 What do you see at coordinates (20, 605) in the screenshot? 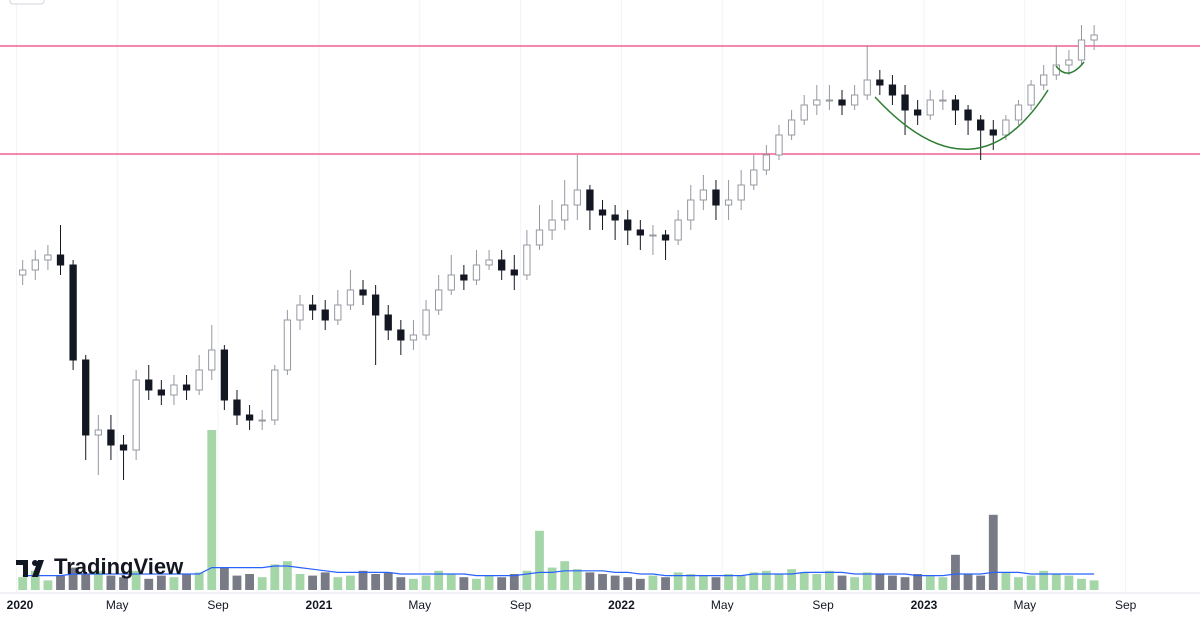
I see `x-tick-label: 2020` at bounding box center [20, 605].